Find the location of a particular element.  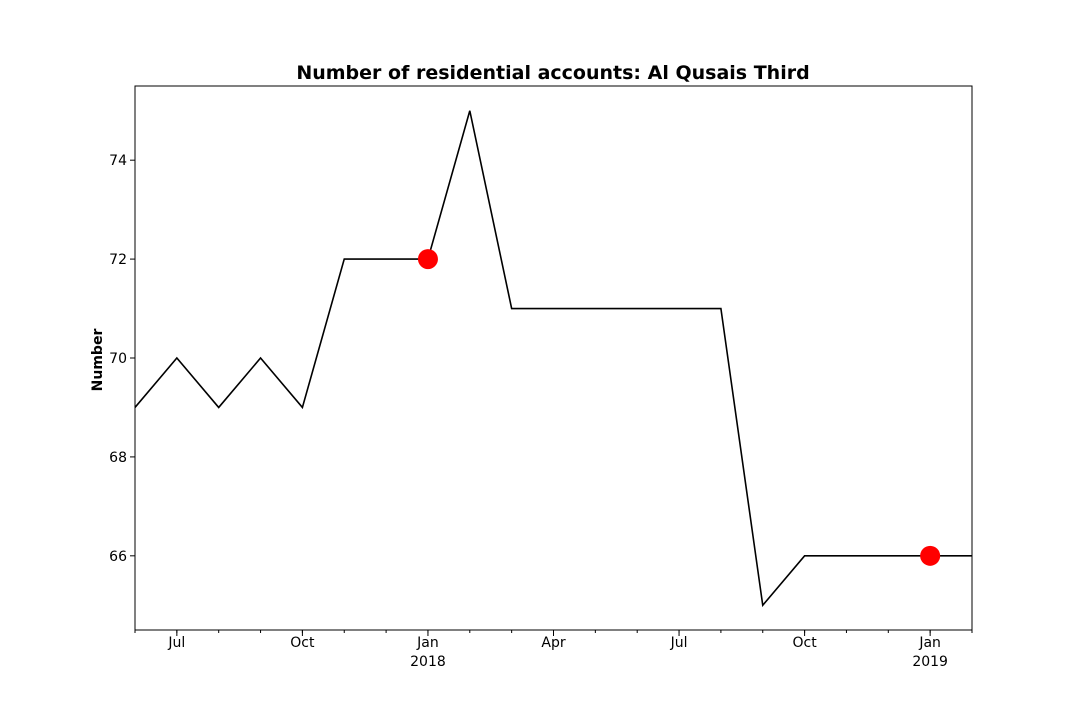

y-tick-label: 74 is located at coordinates (118, 161).